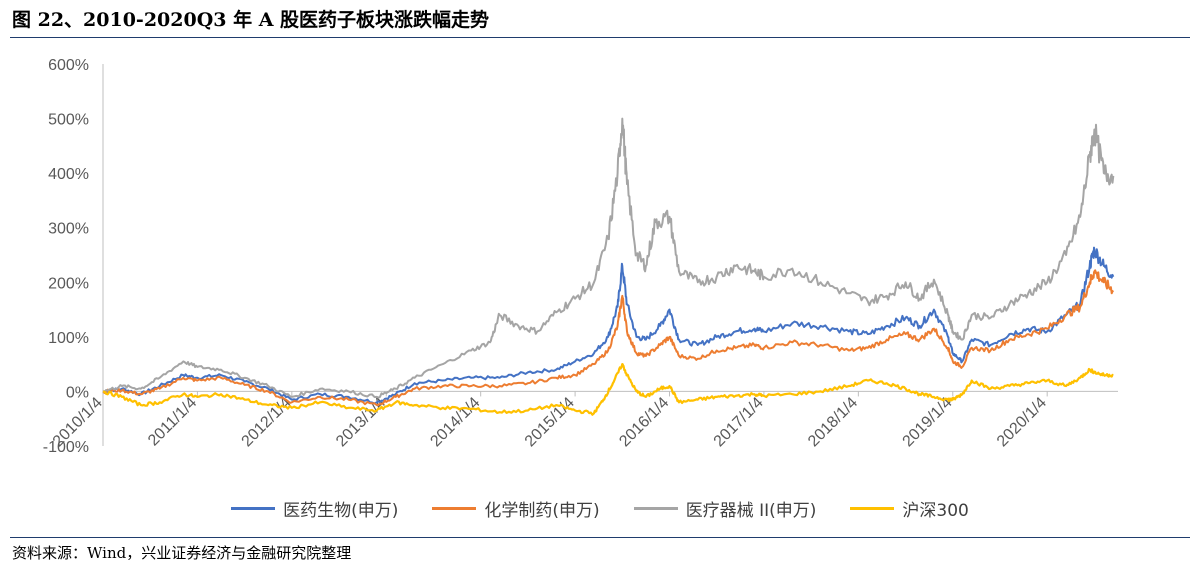 This screenshot has width=1200, height=569. I want to click on x-tick-label: 2014/1/4, so click(455, 422).